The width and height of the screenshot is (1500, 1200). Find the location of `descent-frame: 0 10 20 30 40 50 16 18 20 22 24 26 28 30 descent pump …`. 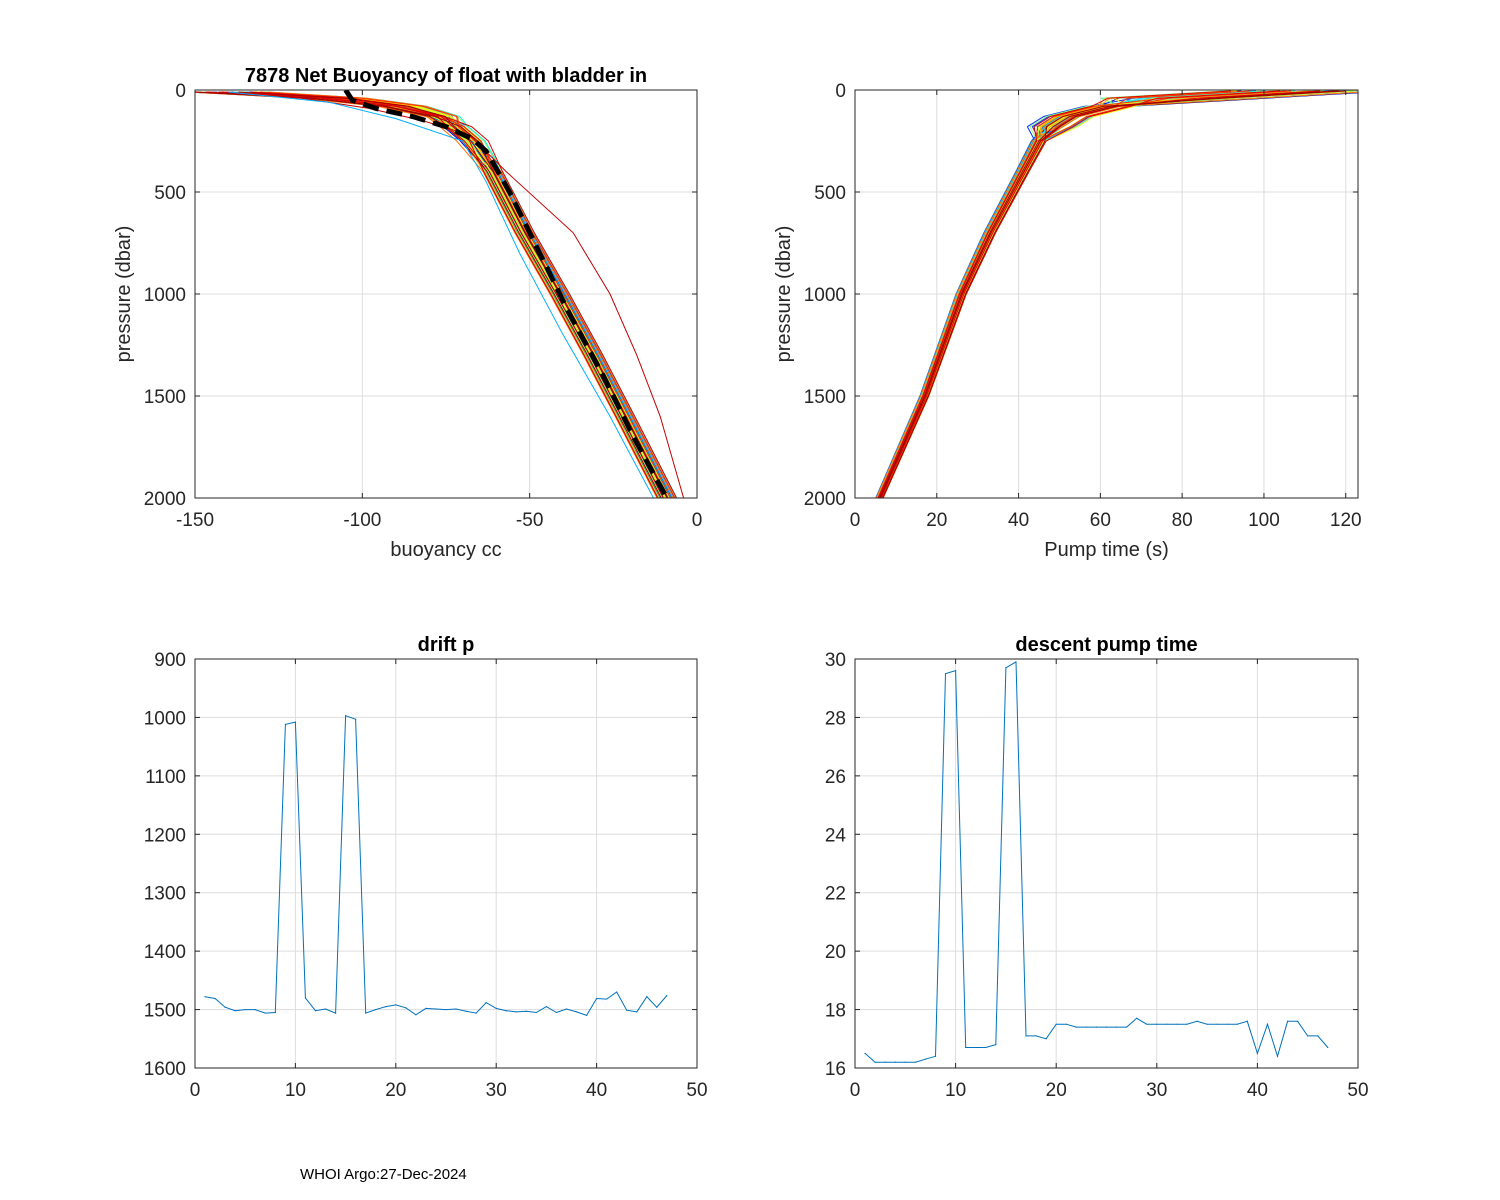

descent-frame: 0 10 20 30 40 50 16 18 20 22 24 26 28 30 descent pump … is located at coordinates (1097, 867).